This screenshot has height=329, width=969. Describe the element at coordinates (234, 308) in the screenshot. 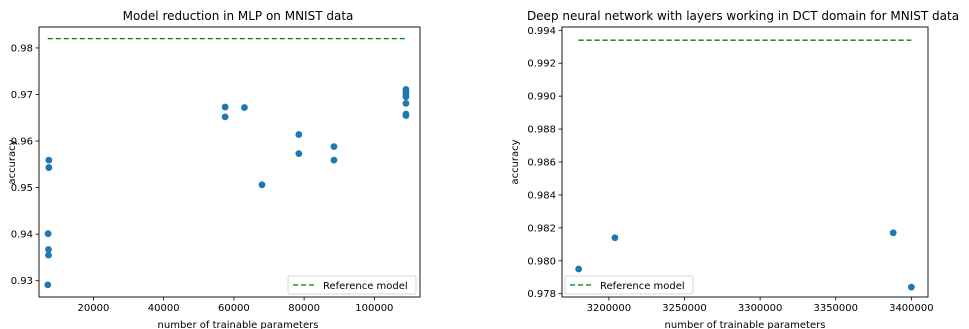

I see `x-tick-label: 60000` at that location.